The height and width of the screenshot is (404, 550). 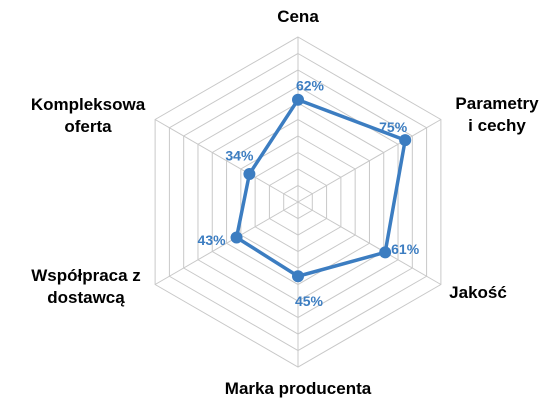 I want to click on category-label-line: Kompleksowa, so click(x=88, y=104).